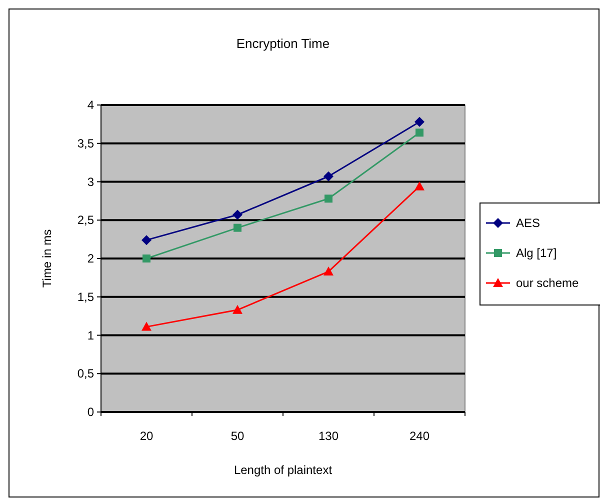 The width and height of the screenshot is (607, 504). What do you see at coordinates (90, 335) in the screenshot?
I see `y-tick-label: 1` at bounding box center [90, 335].